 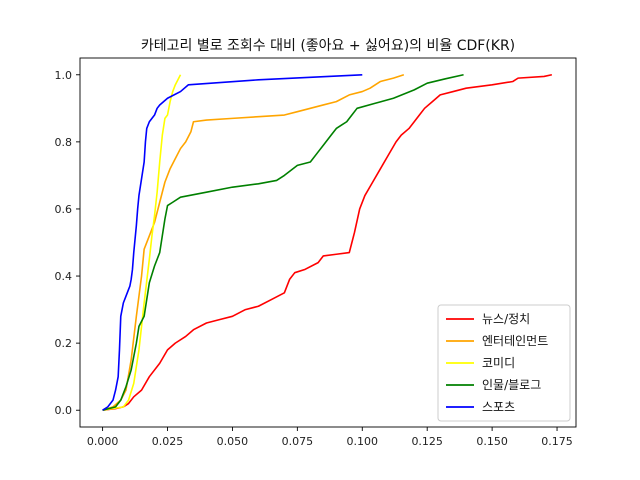 What do you see at coordinates (515, 341) in the screenshot?
I see `legend-label: 엔터테인먼트` at bounding box center [515, 341].